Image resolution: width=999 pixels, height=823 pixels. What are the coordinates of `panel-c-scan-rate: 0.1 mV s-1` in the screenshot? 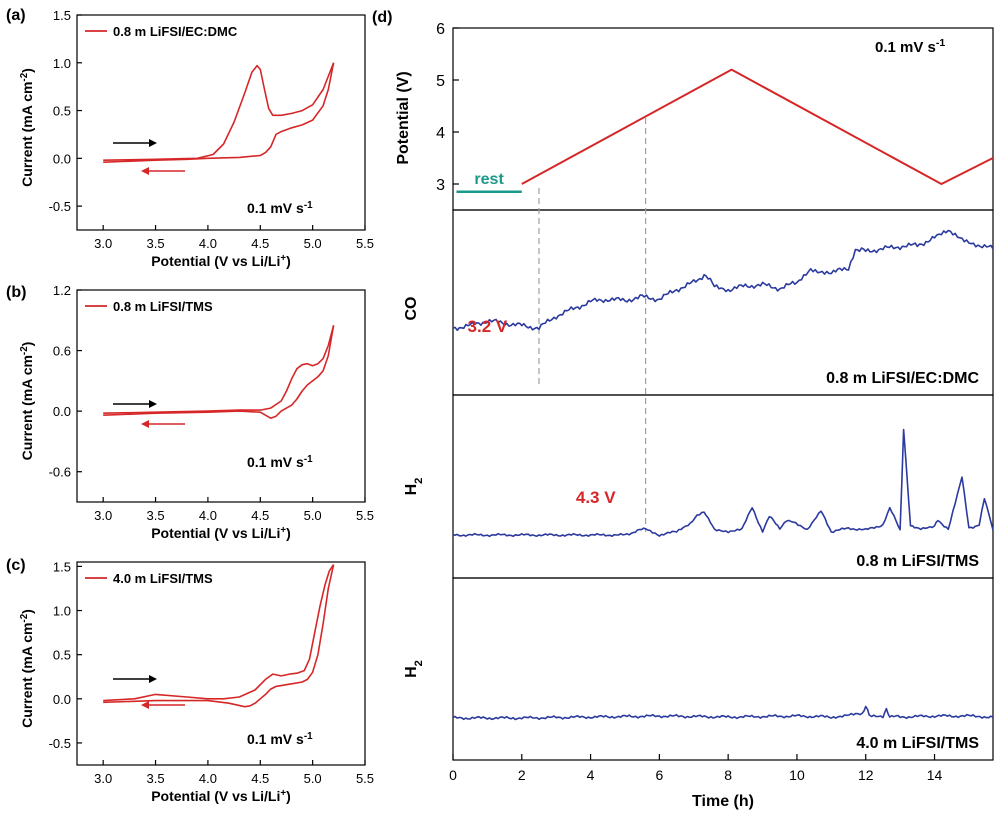 It's located at (280, 739).